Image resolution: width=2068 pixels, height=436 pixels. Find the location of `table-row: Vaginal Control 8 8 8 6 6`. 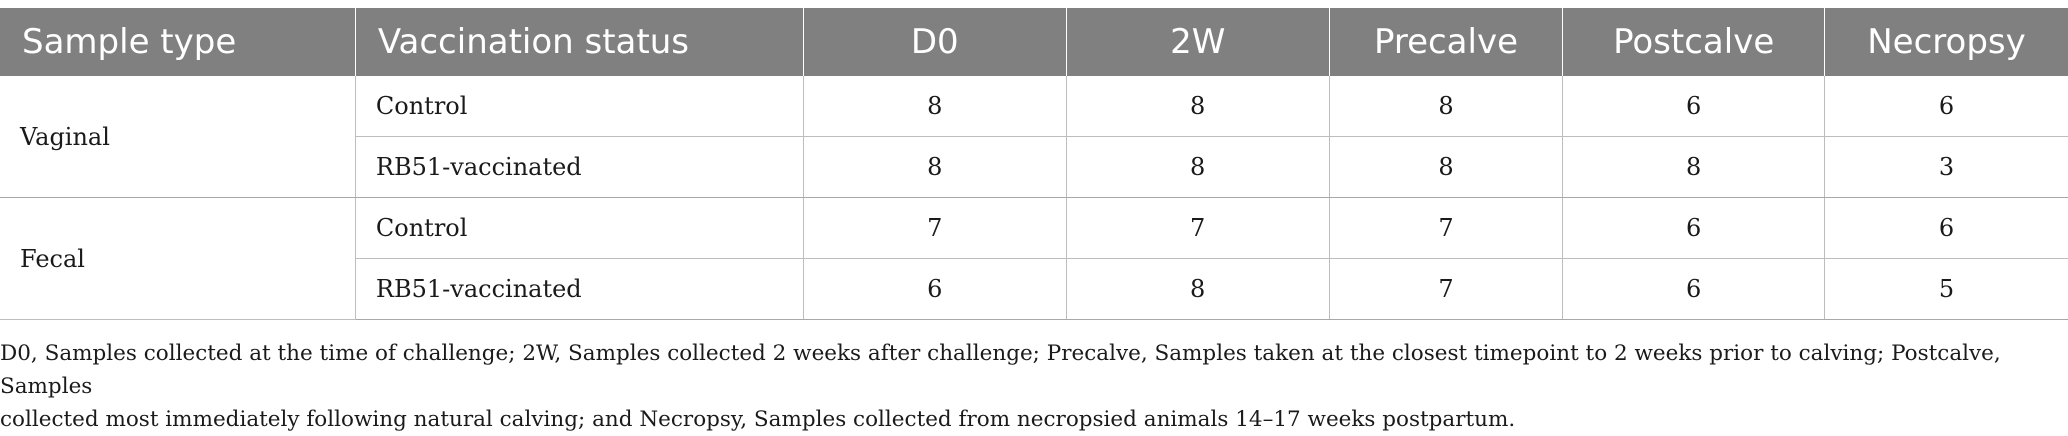

table-row: Vaginal Control 8 8 8 6 6 is located at coordinates (1034, 106).